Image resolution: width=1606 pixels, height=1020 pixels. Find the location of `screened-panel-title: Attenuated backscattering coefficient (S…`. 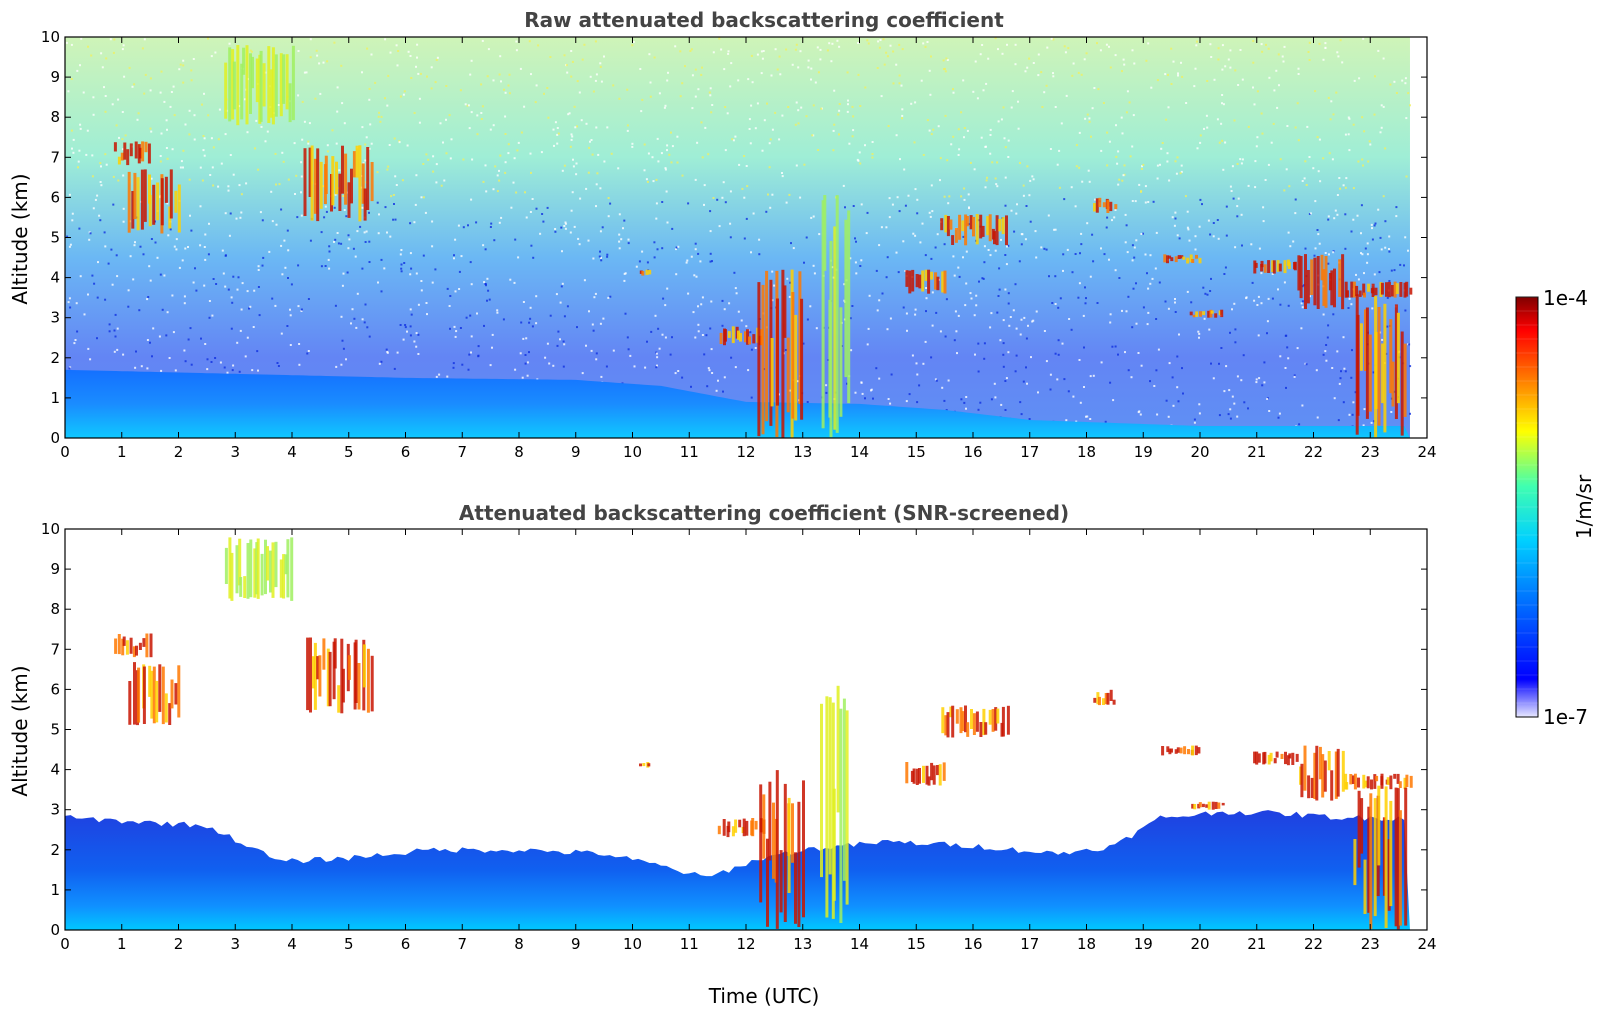

screened-panel-title: Attenuated backscattering coefficient (S… is located at coordinates (764, 513).